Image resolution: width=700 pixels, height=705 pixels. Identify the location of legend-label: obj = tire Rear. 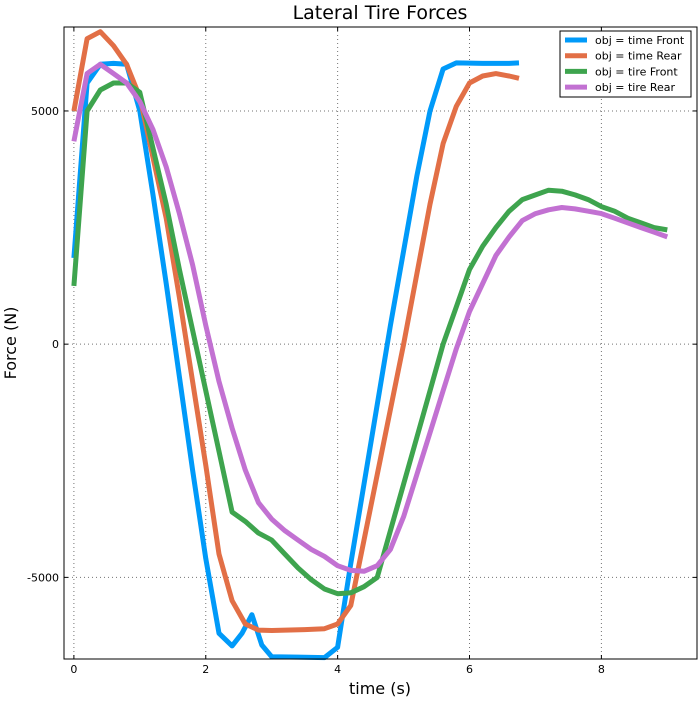
(635, 87).